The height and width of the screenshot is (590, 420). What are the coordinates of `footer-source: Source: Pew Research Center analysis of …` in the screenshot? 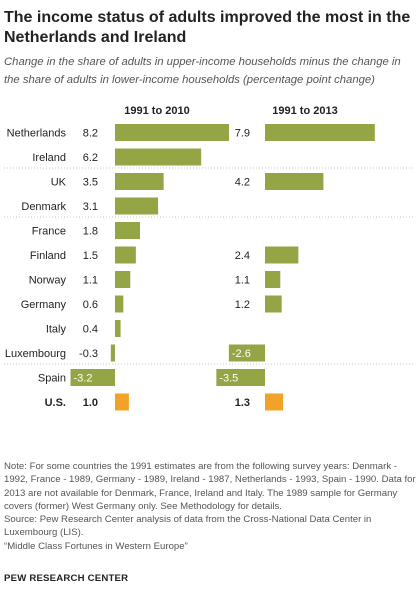 It's located at (188, 526).